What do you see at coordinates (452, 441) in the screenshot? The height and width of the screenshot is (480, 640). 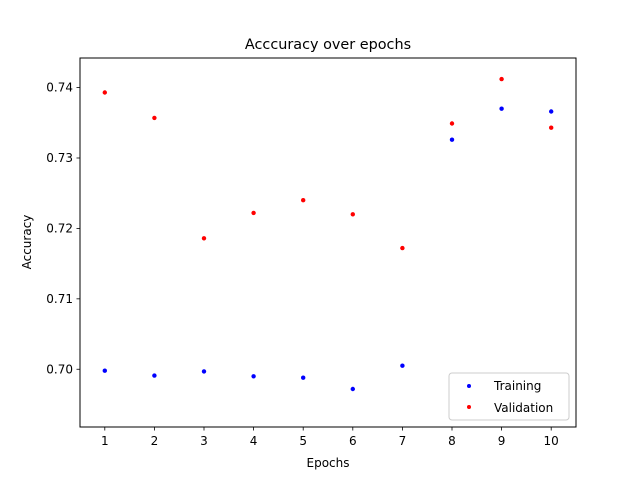 I see `x-tick-label: 8` at bounding box center [452, 441].